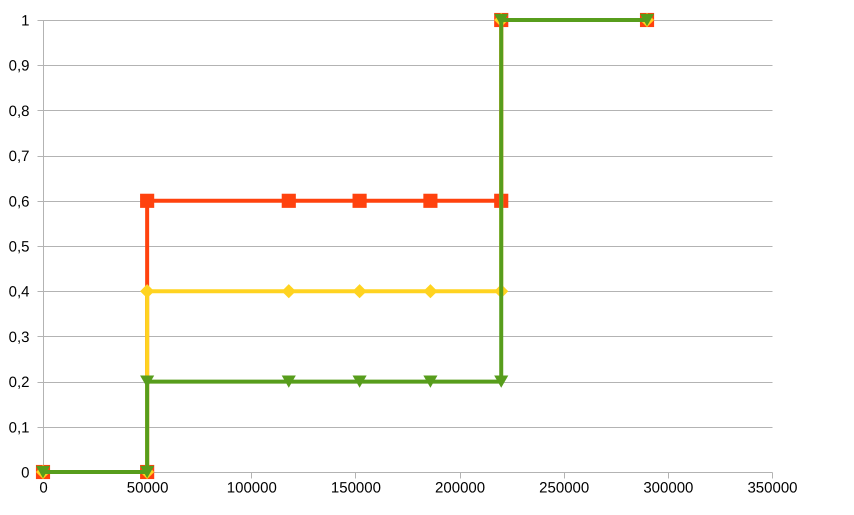  Describe the element at coordinates (19, 292) in the screenshot. I see `y-tick-label: 0,4` at that location.